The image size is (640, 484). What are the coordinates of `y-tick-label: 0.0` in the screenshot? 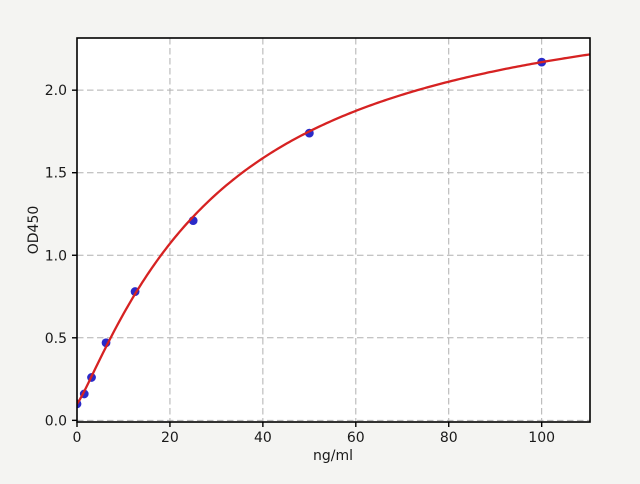 It's located at (56, 421).